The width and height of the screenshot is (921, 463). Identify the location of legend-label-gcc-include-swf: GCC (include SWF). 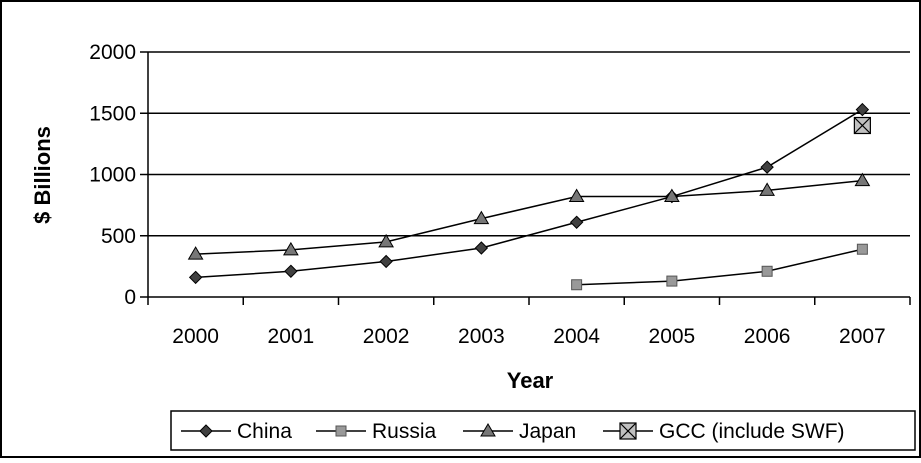
(752, 431).